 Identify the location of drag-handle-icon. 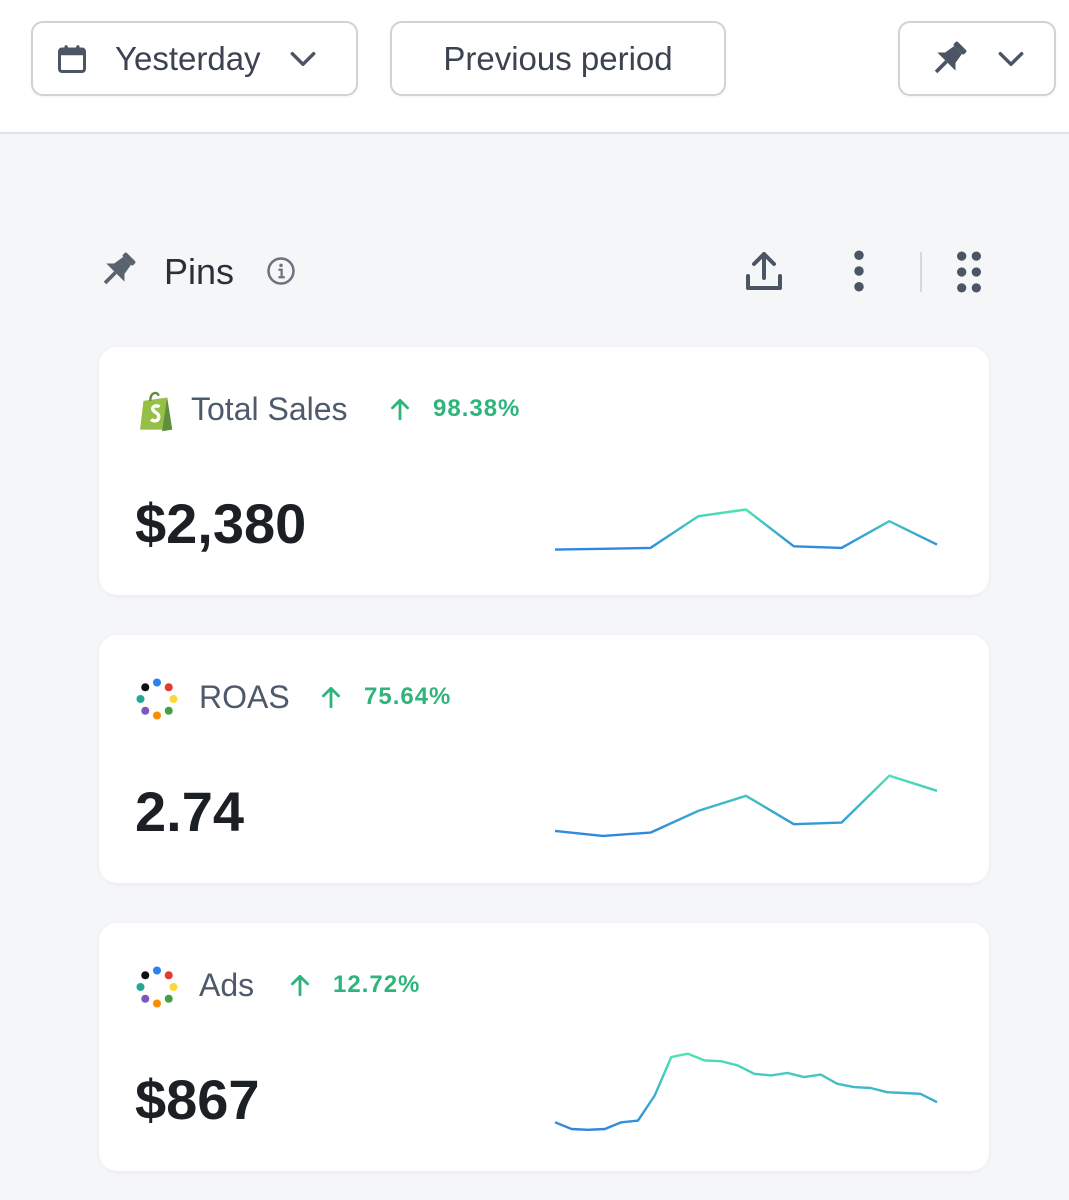
(969, 272).